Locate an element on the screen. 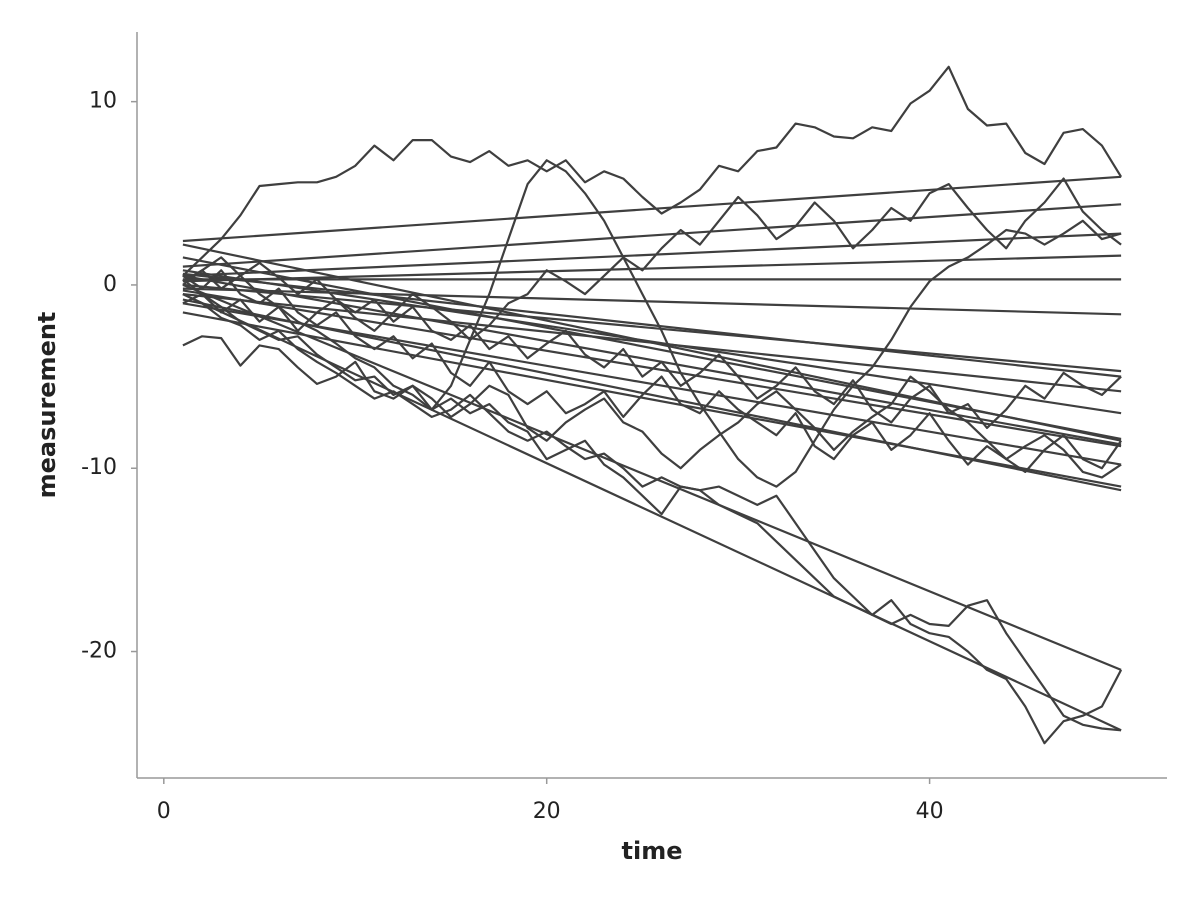  y-tick-label: -20 is located at coordinates (99, 651).